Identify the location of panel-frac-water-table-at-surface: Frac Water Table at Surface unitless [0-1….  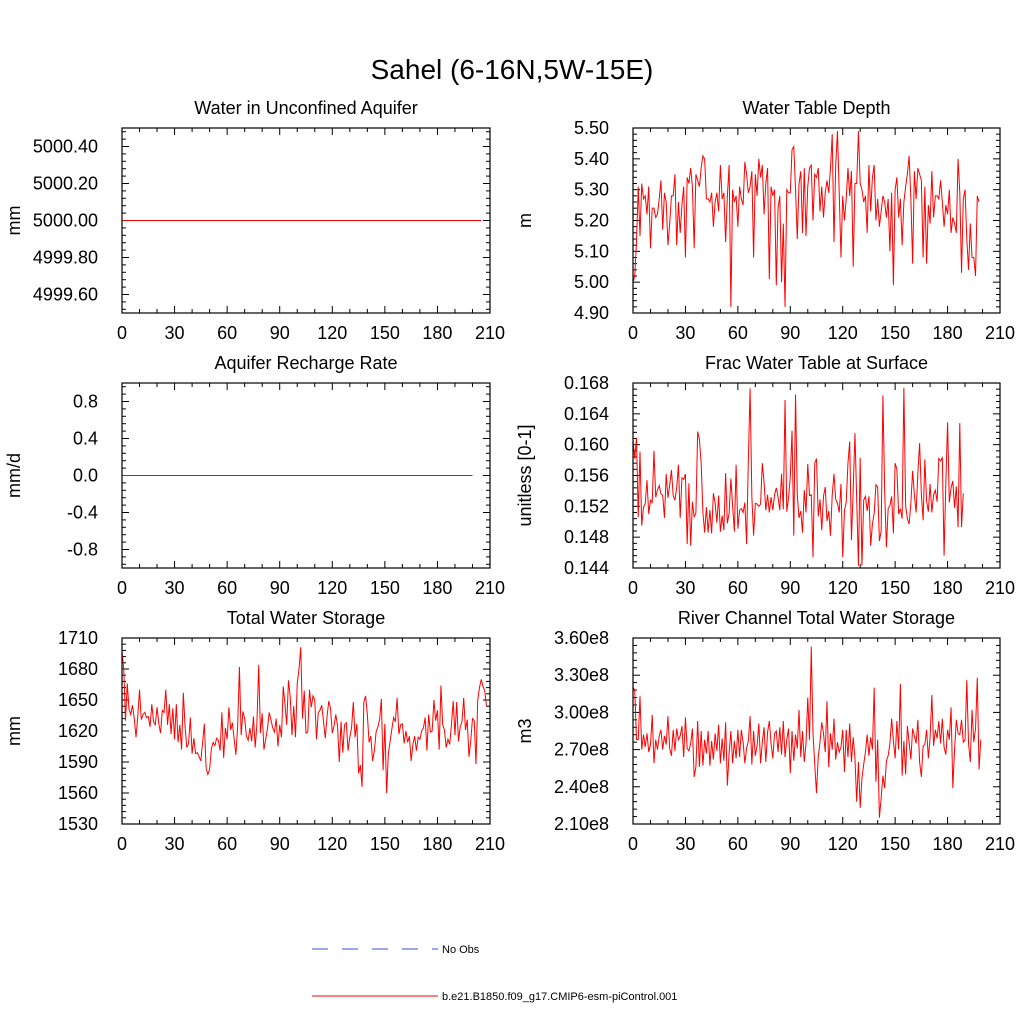
(765, 475).